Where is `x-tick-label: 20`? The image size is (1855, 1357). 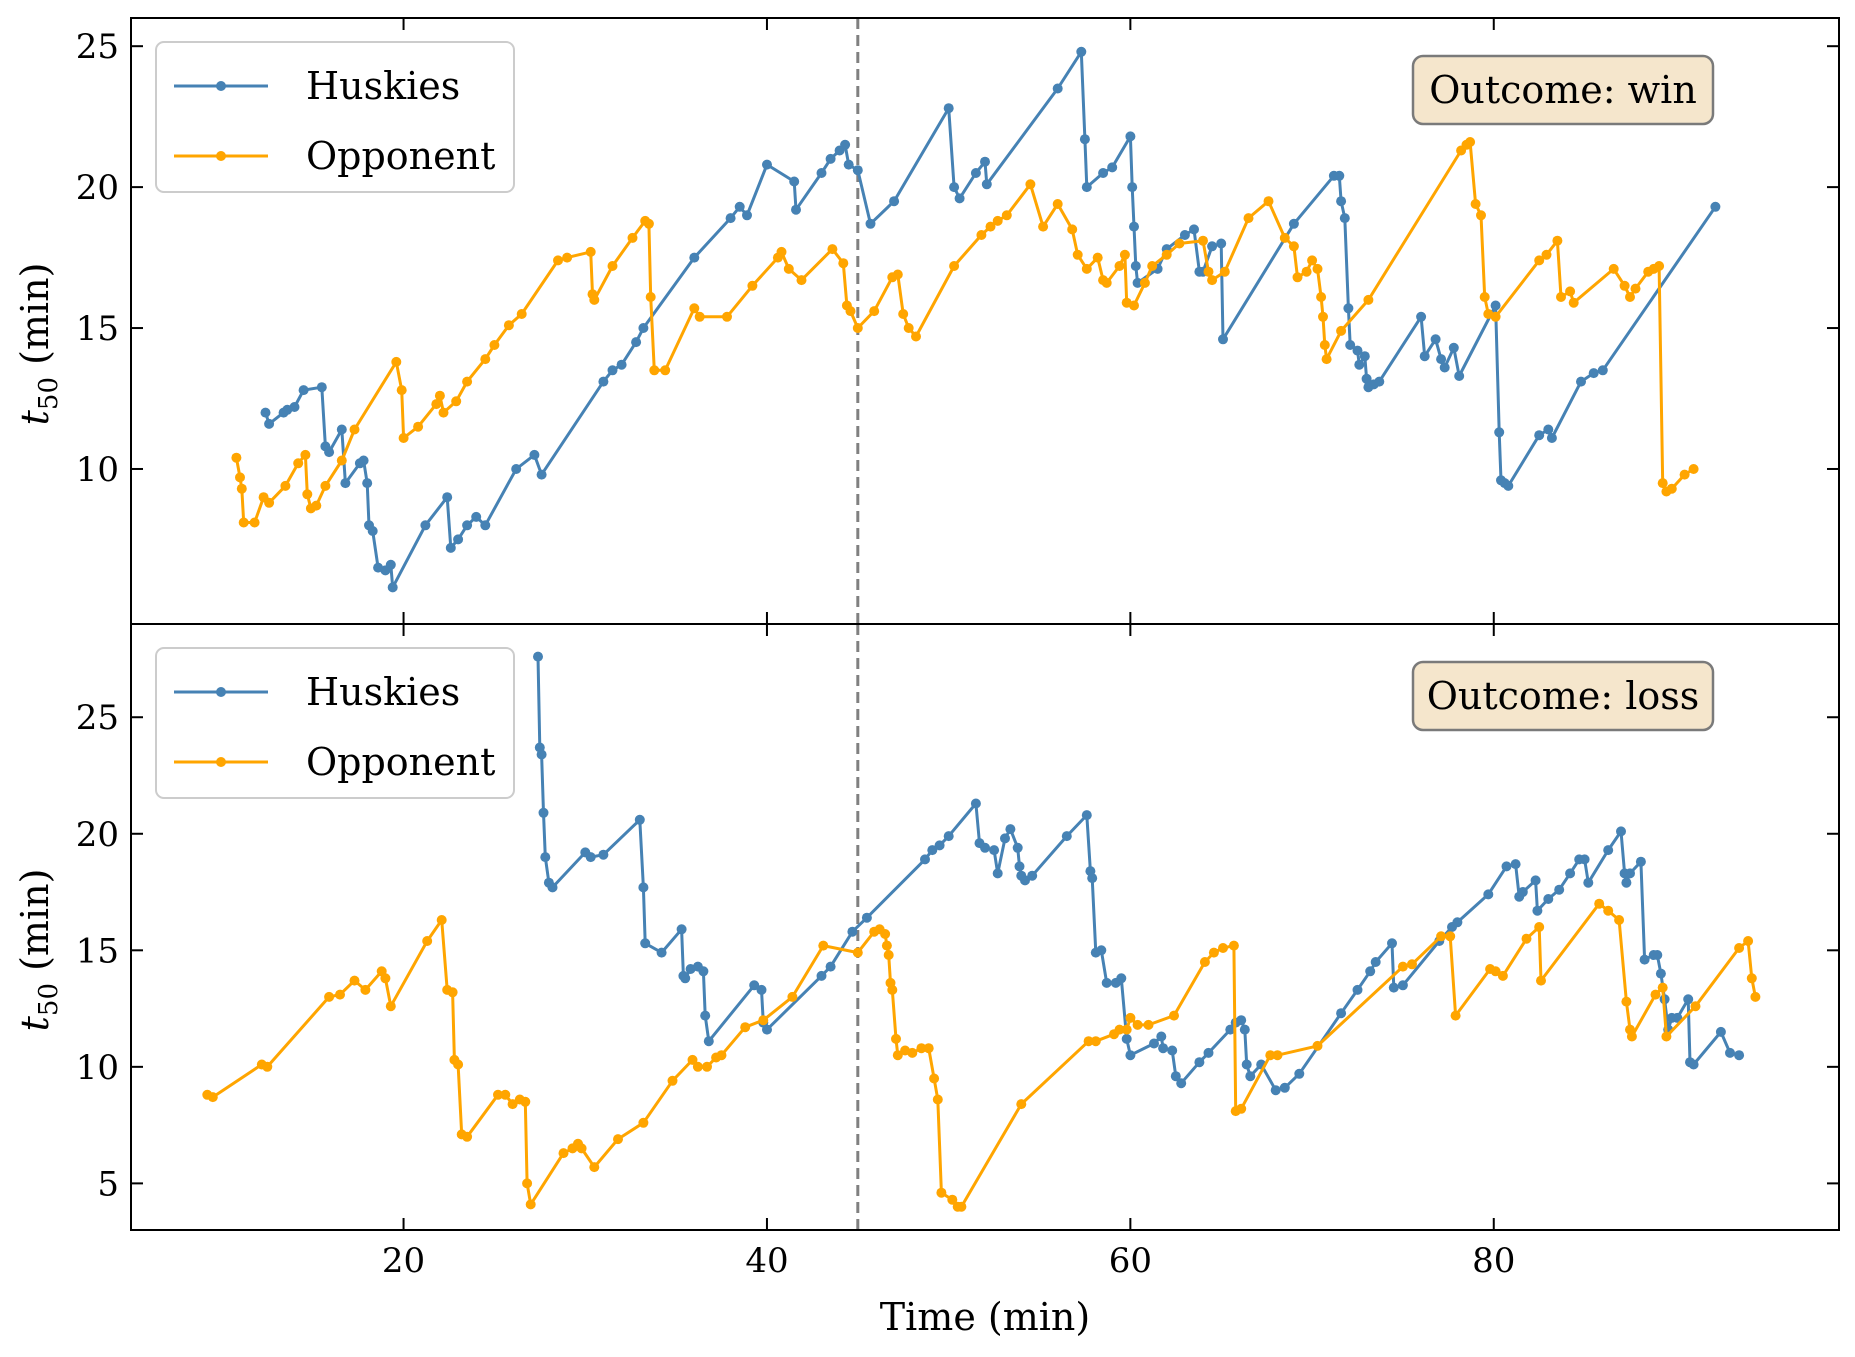 x-tick-label: 20 is located at coordinates (403, 1261).